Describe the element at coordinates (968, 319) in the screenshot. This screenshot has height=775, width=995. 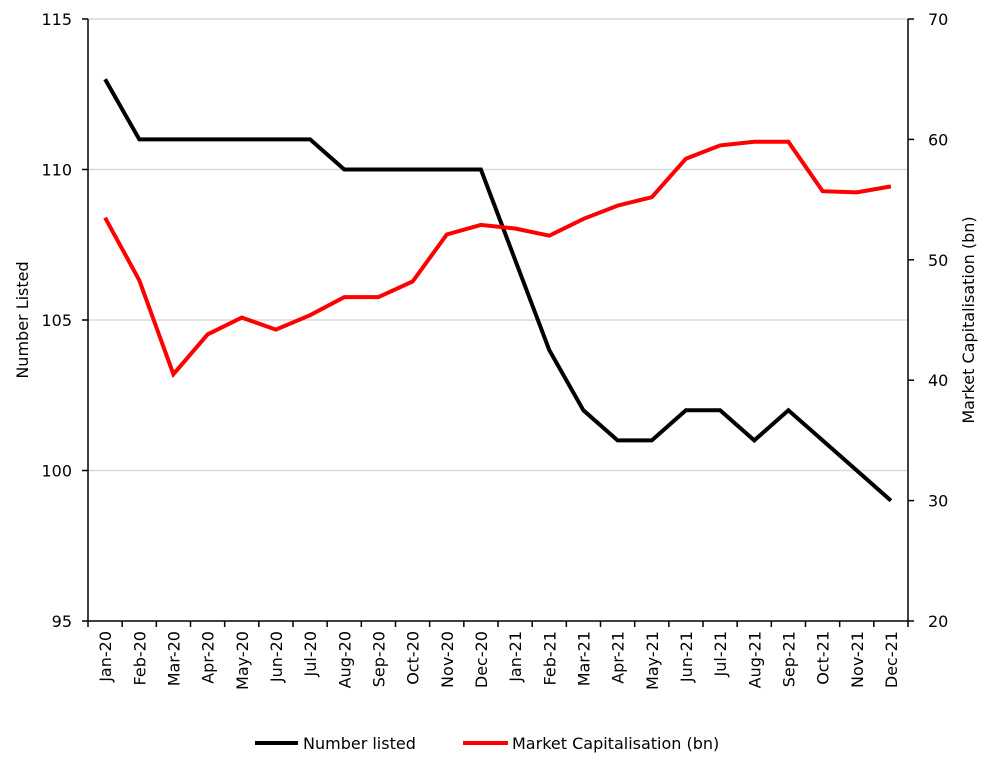
I see `y2-axis-title: Market Capitalisation (bn)` at that location.